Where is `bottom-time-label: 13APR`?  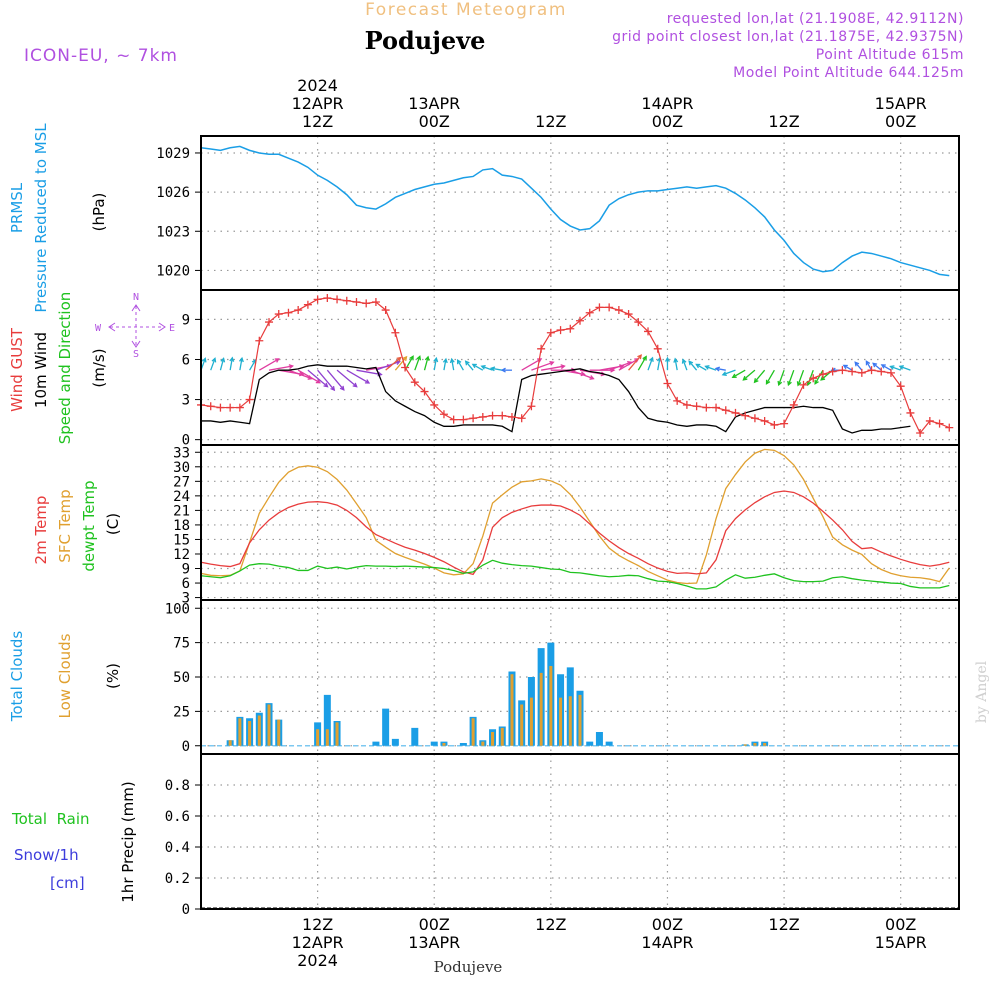 bottom-time-label: 13APR is located at coordinates (434, 942).